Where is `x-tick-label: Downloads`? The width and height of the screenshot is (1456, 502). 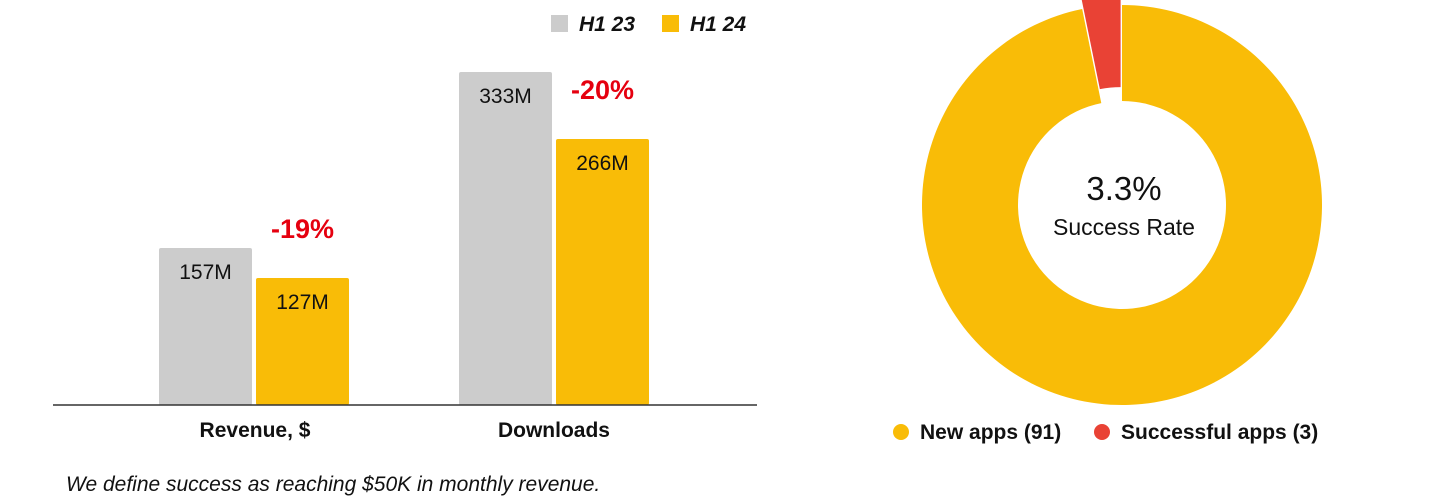 x-tick-label: Downloads is located at coordinates (554, 430).